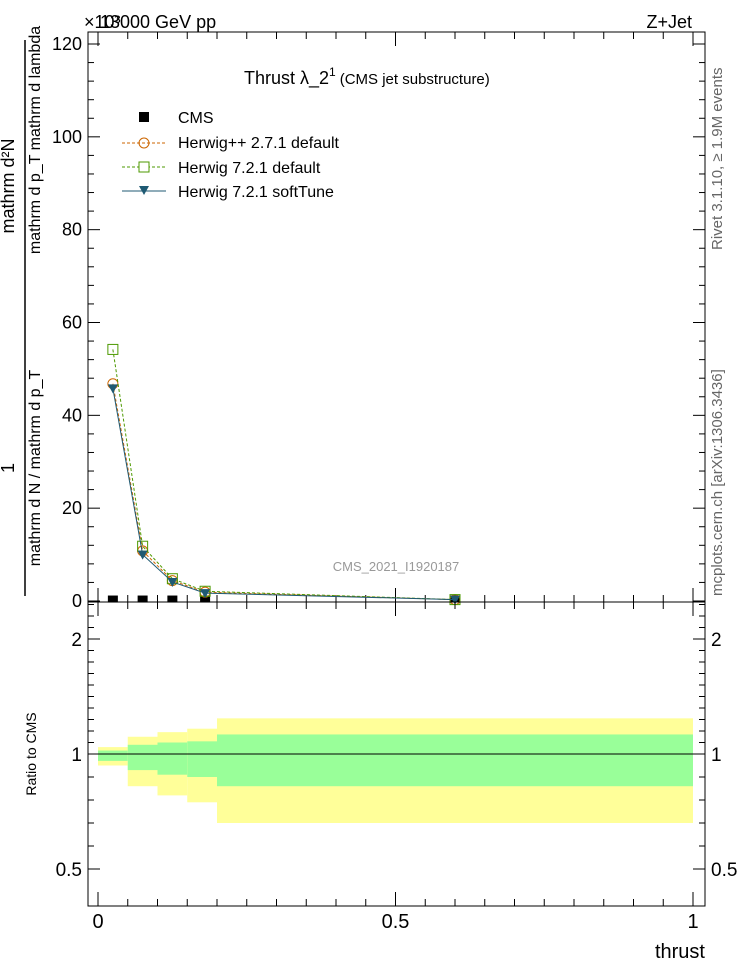 The width and height of the screenshot is (746, 972). I want to click on ratio-y-tick-label-right: 0.5, so click(724, 870).